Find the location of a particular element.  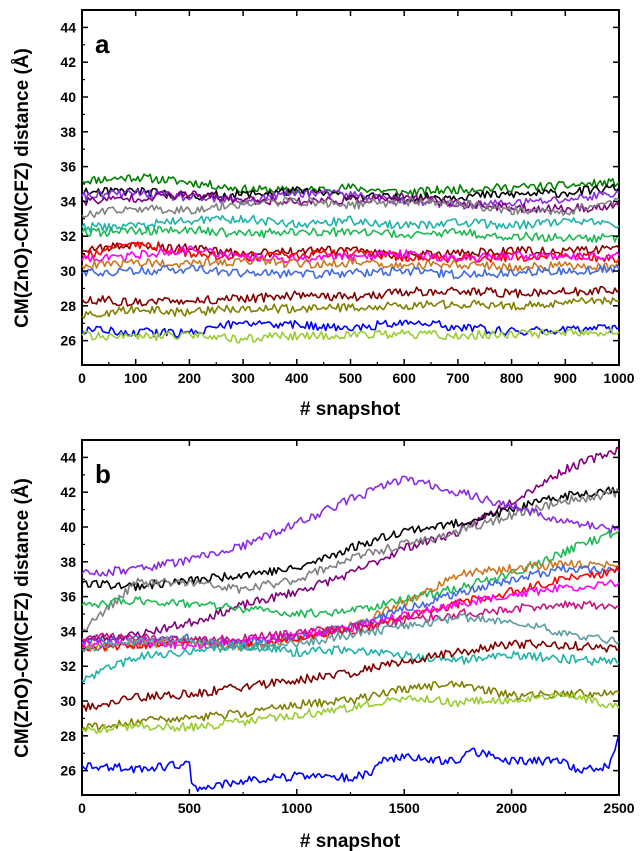

panel-b-y-tick-label: 26 is located at coordinates (68, 771).